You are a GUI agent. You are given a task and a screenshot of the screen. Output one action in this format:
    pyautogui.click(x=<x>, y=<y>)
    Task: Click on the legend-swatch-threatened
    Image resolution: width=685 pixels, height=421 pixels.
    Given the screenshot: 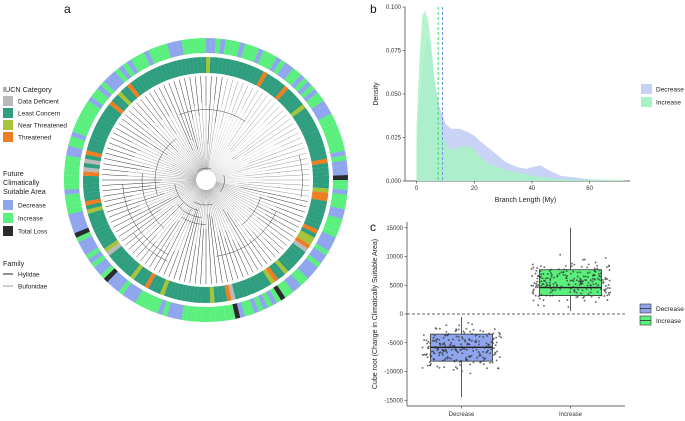 What is the action you would take?
    pyautogui.click(x=8, y=137)
    